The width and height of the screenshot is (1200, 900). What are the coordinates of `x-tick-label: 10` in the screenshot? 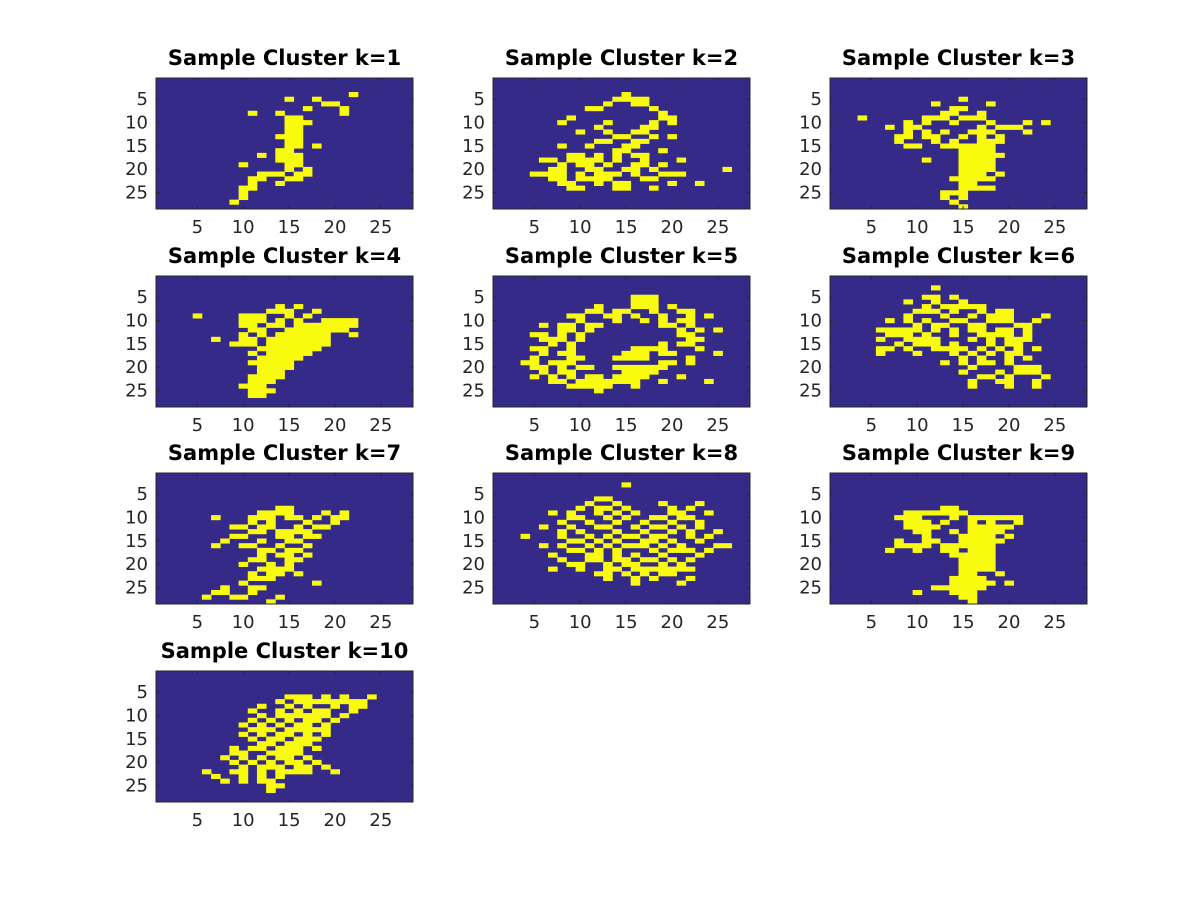 It's located at (580, 425).